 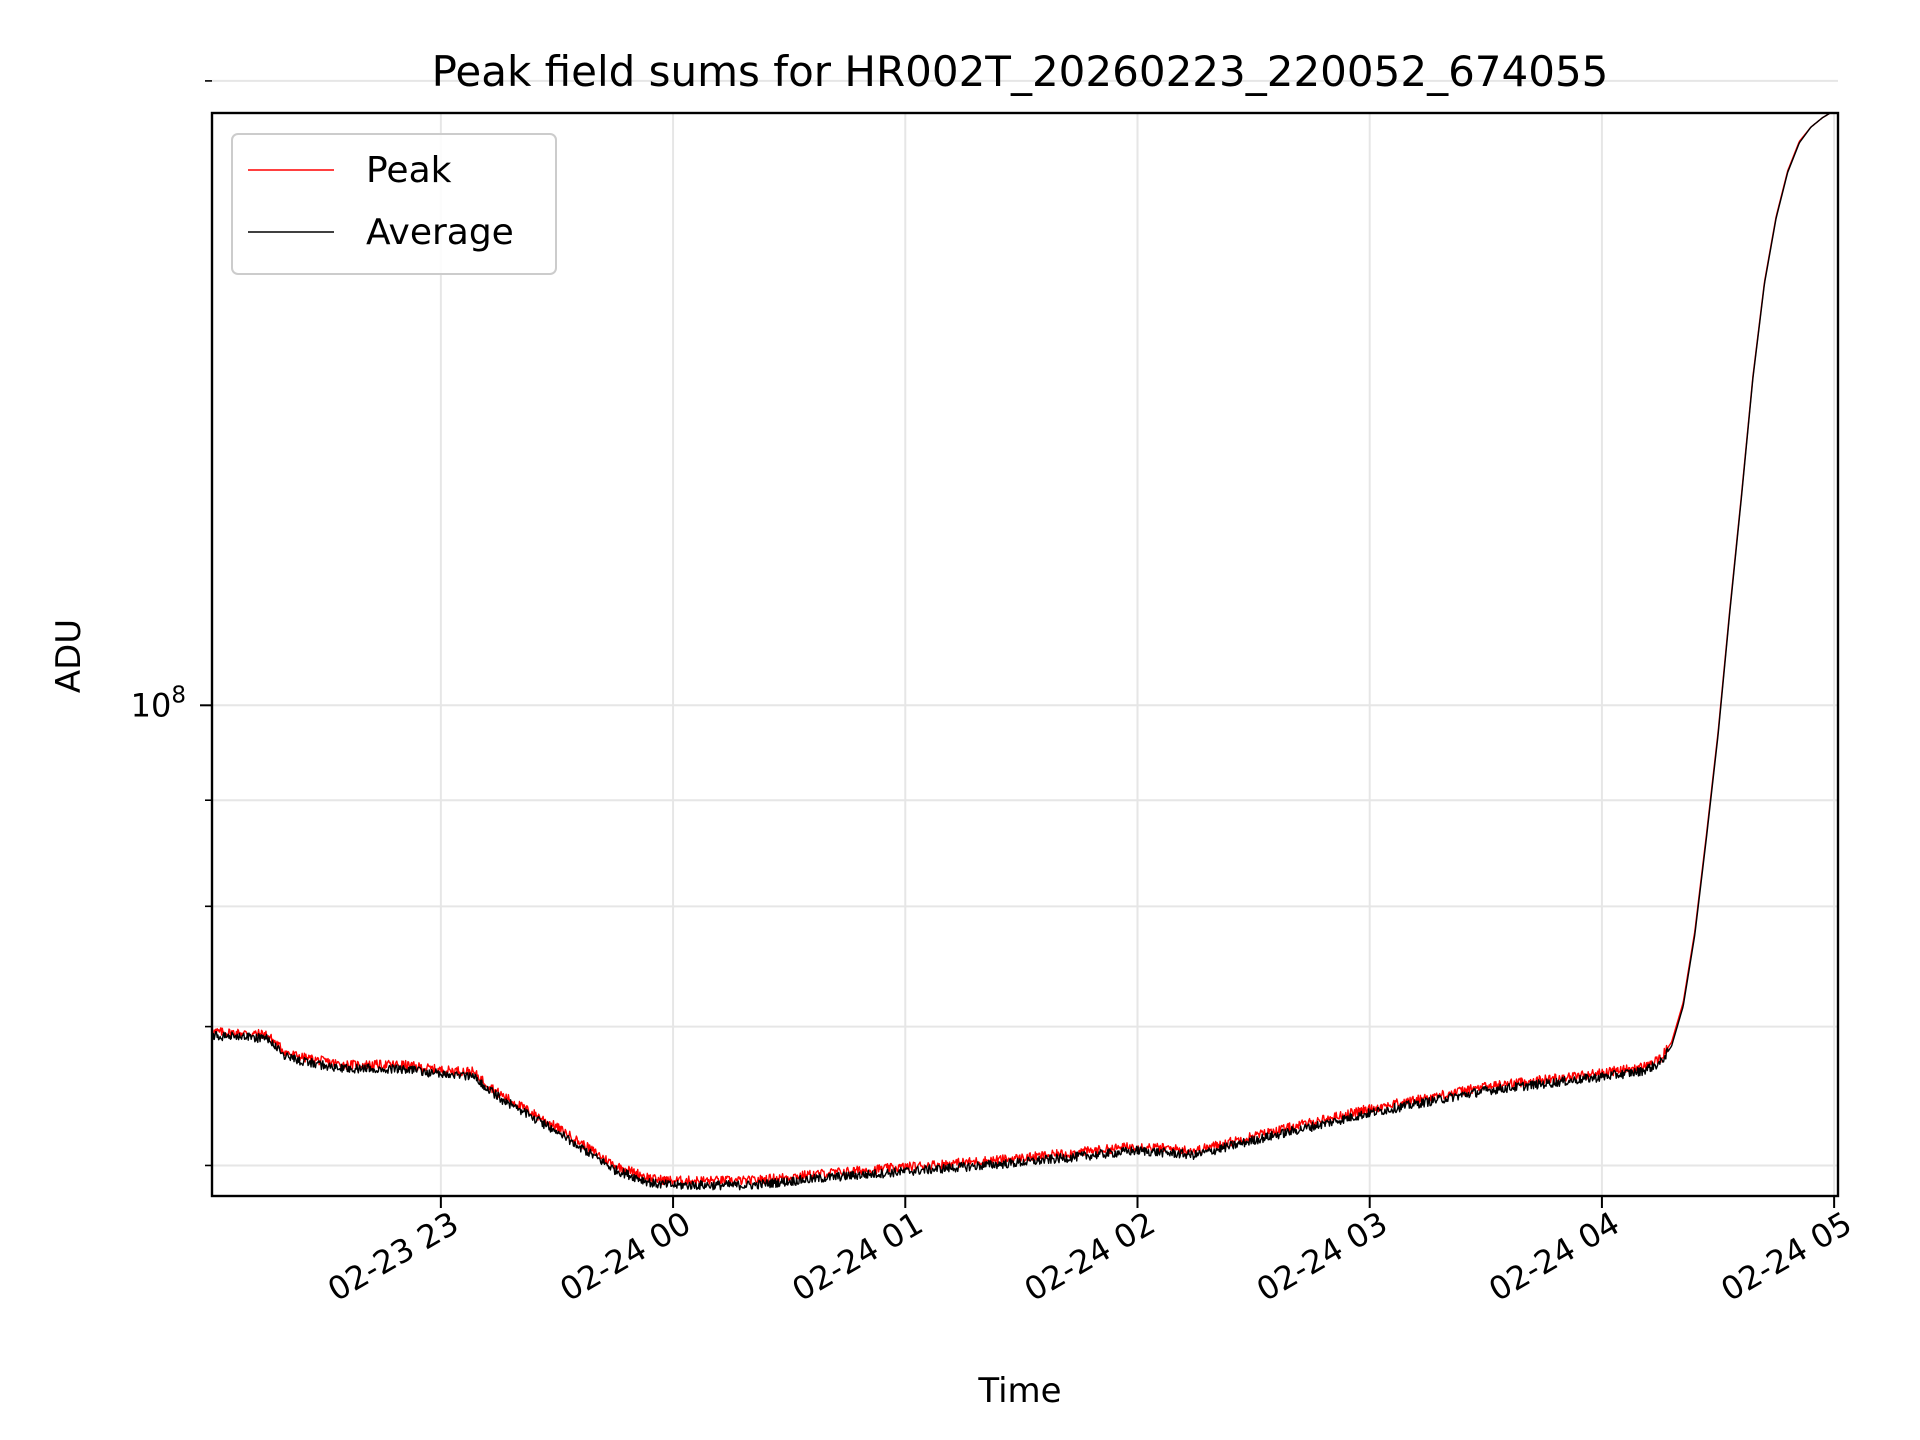 What do you see at coordinates (69, 656) in the screenshot?
I see `y-axis-label: ADU` at bounding box center [69, 656].